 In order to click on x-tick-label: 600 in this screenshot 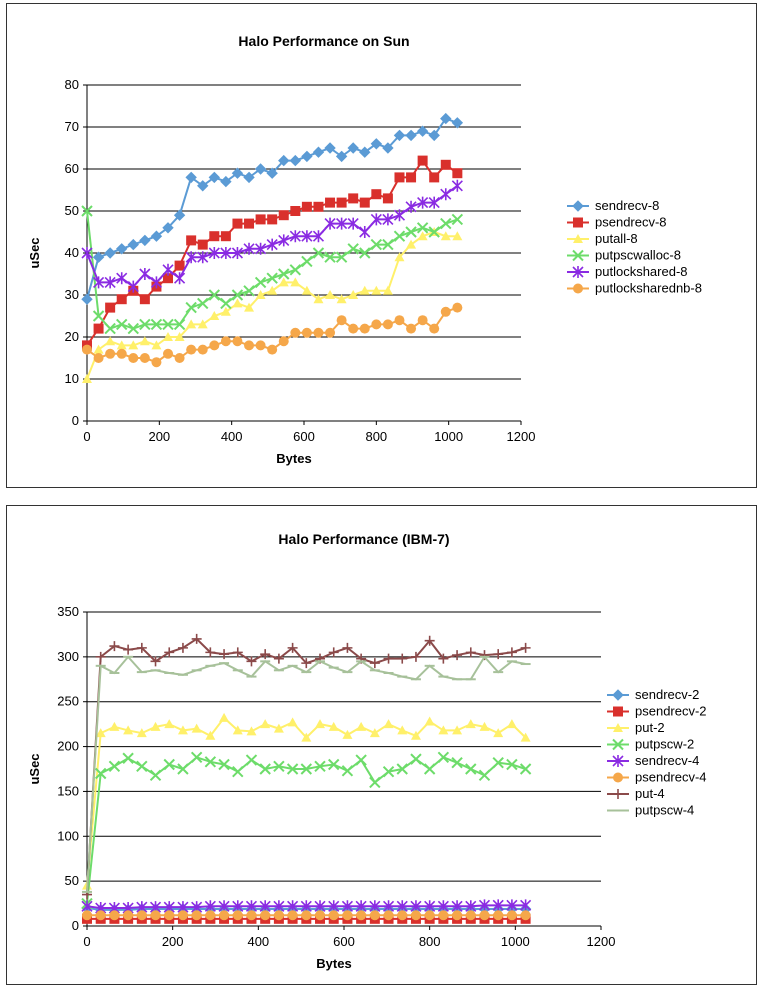, I will do `click(344, 941)`.